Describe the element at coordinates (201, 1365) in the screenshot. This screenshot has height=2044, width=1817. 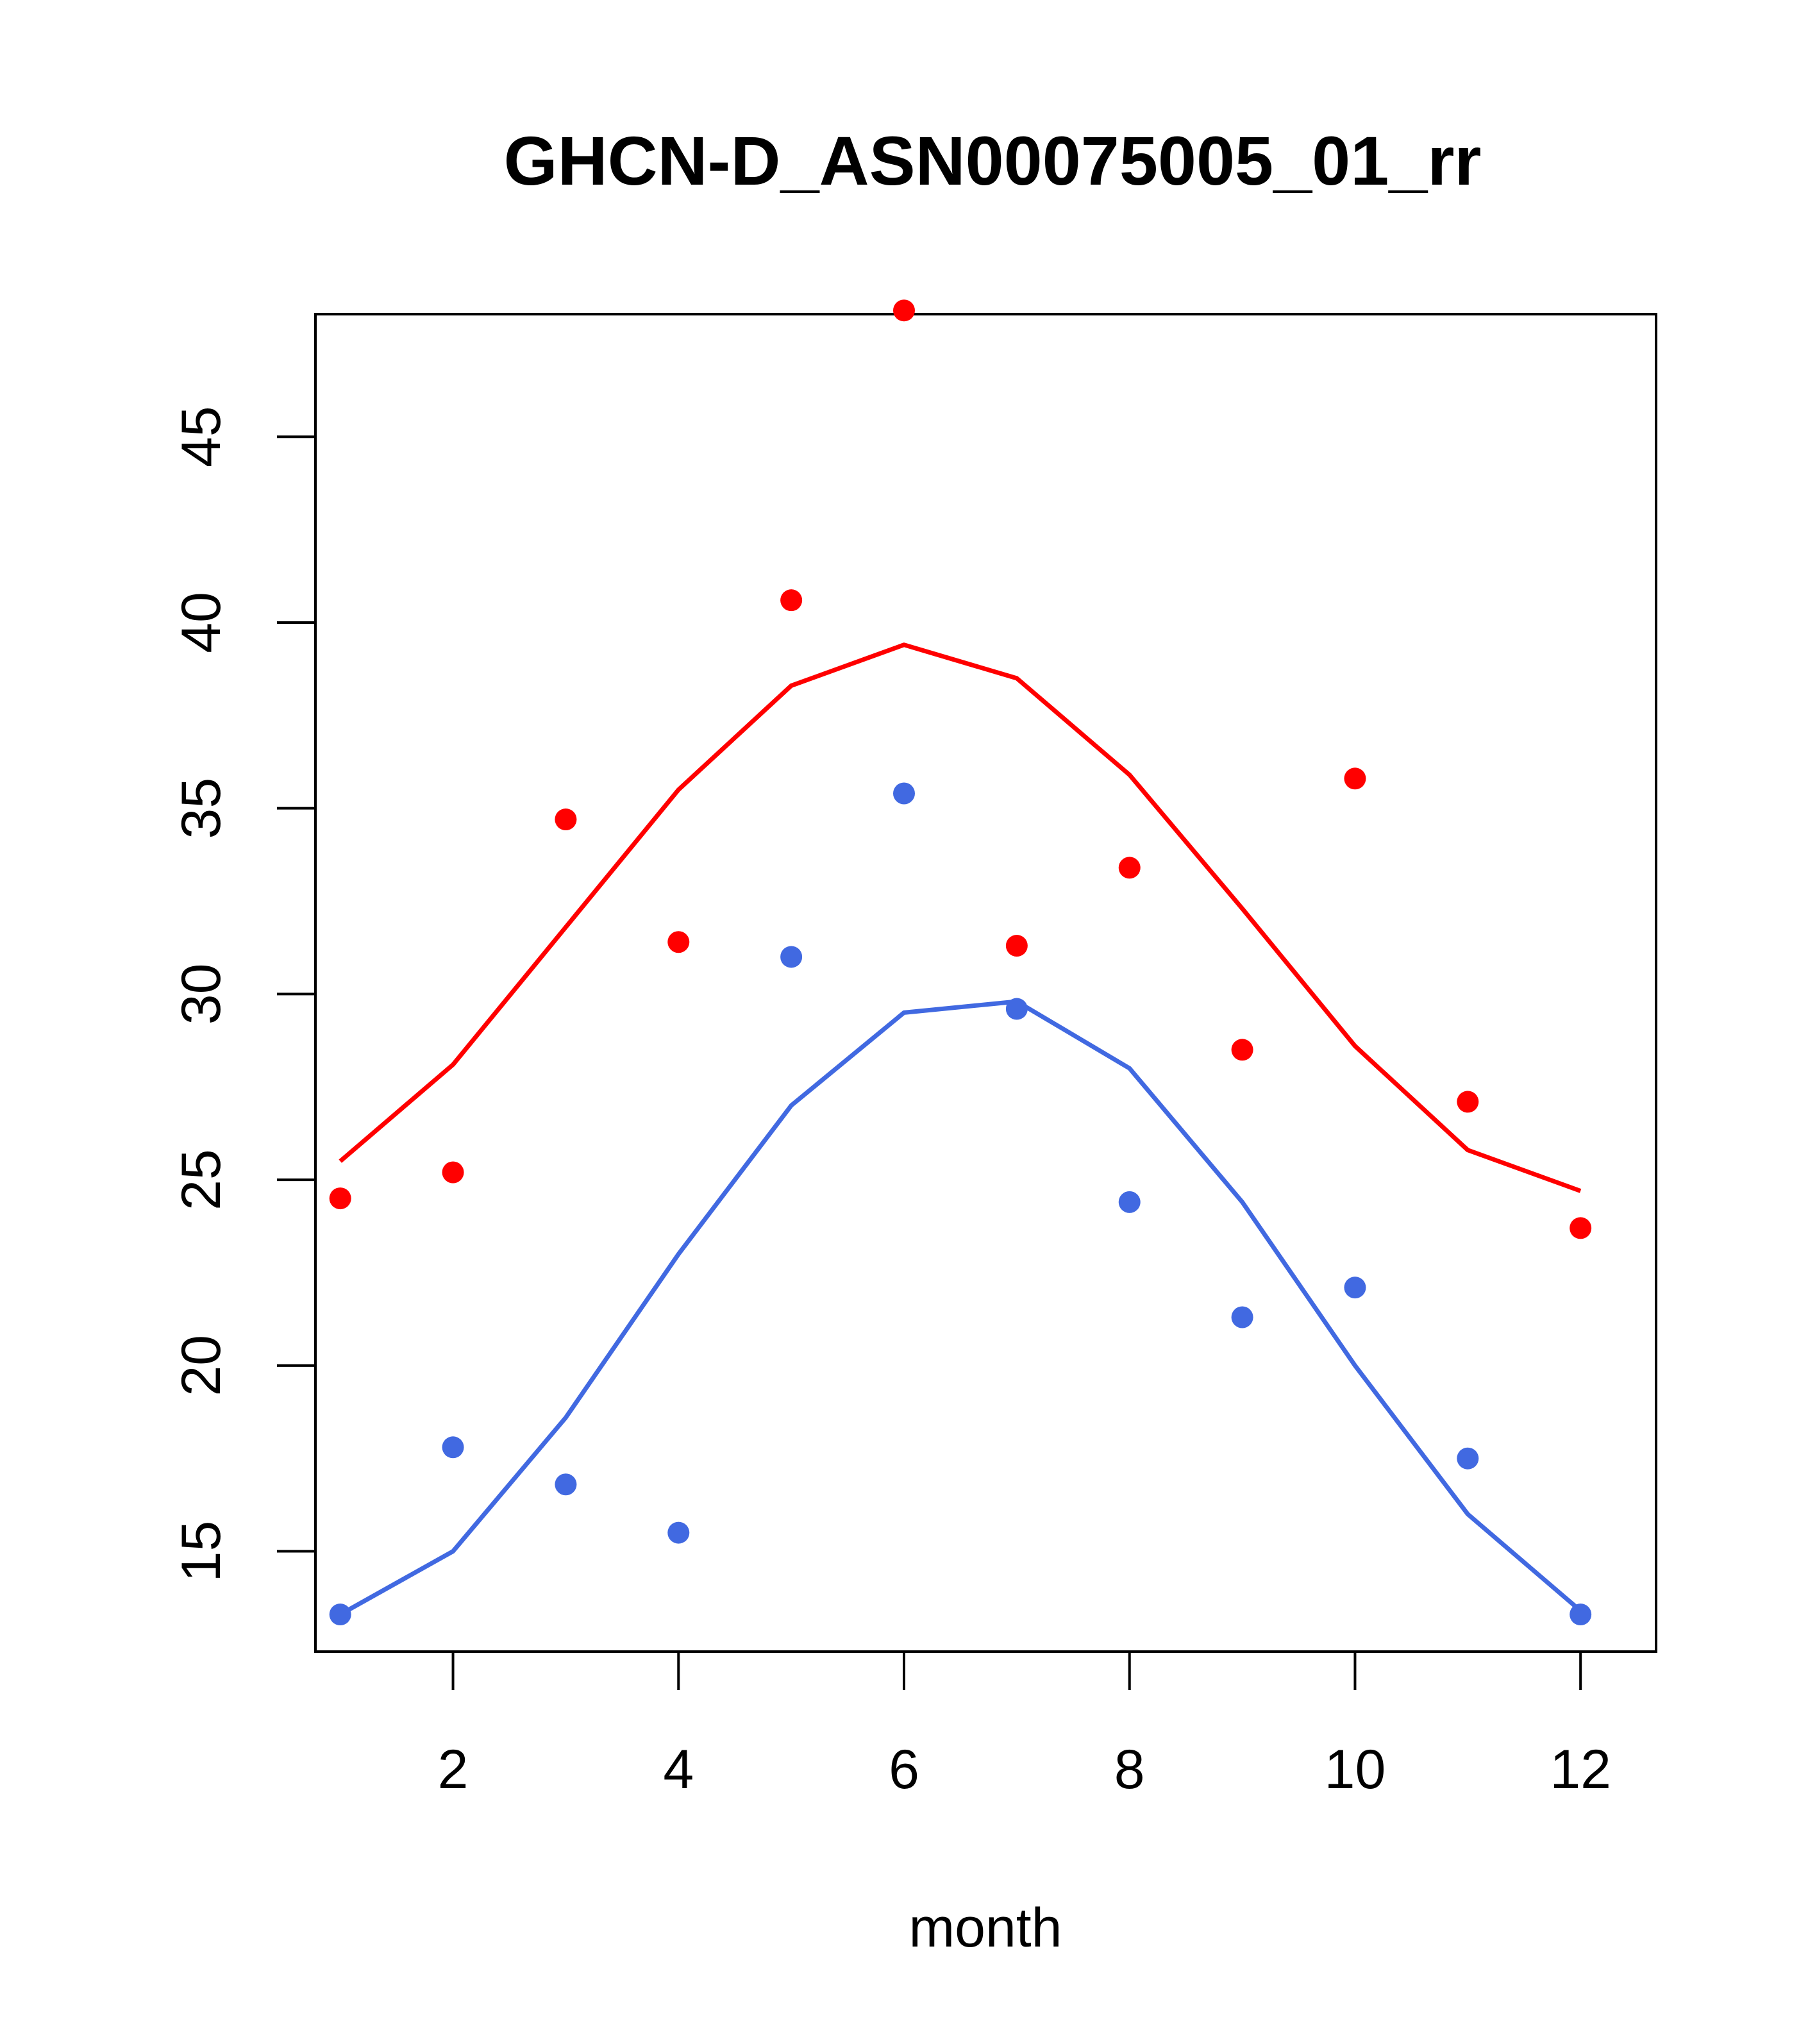
I see `y-tick-label: 20` at that location.